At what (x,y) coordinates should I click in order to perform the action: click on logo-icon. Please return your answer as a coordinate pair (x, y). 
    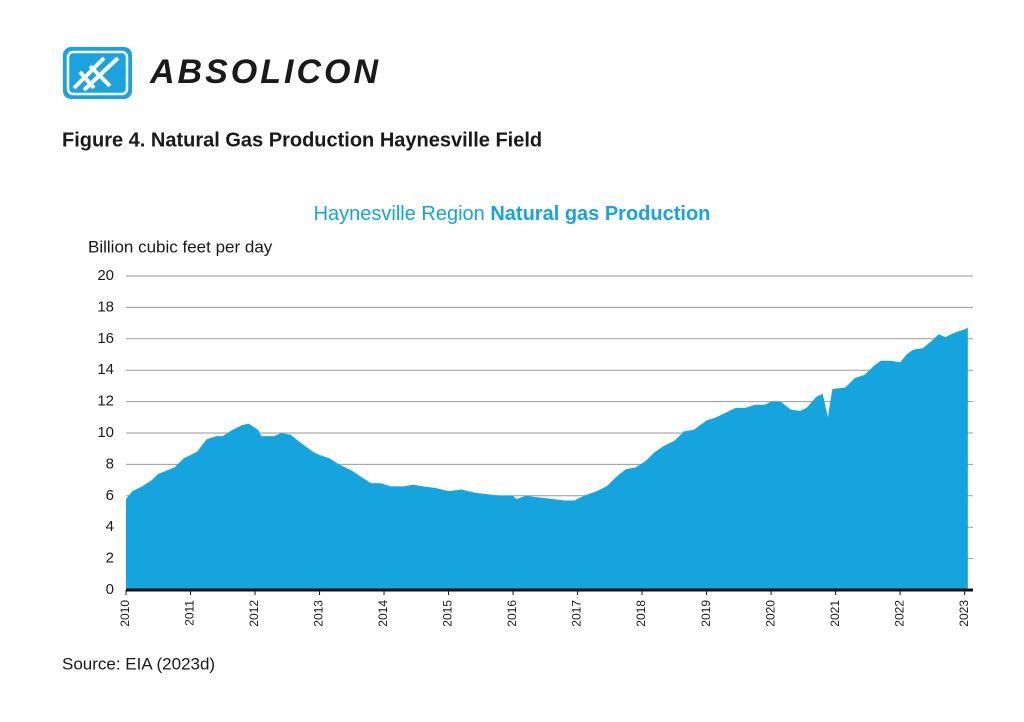
    Looking at the image, I should click on (97, 73).